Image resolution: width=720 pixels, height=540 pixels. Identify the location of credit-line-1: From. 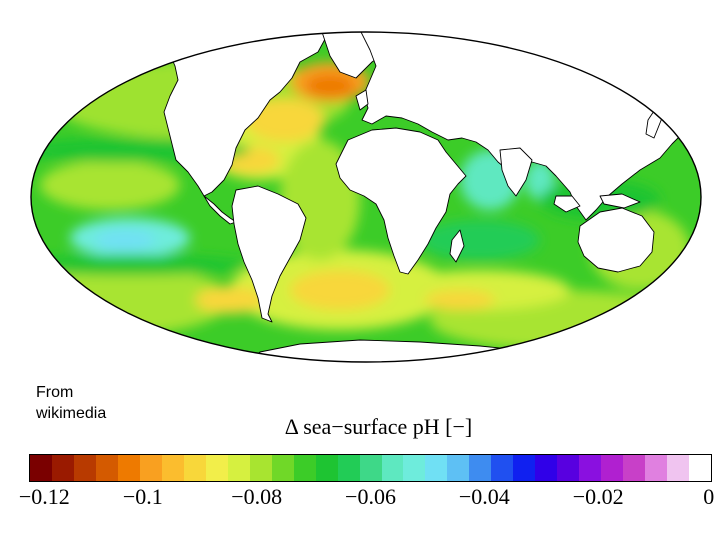
(55, 392).